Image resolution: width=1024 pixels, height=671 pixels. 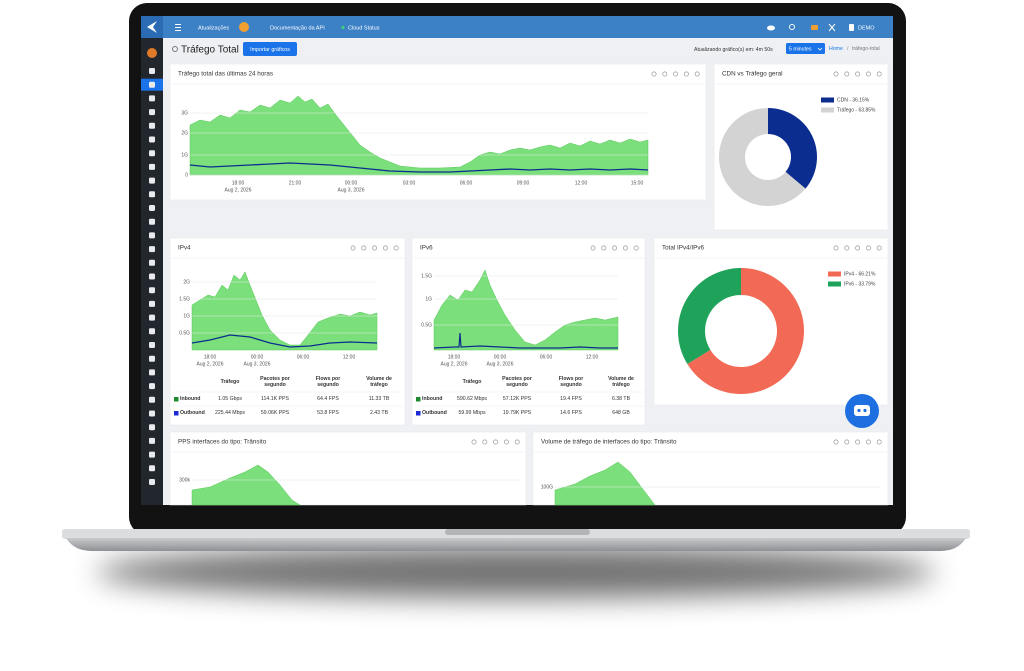 What do you see at coordinates (516, 572) in the screenshot?
I see `shadow` at bounding box center [516, 572].